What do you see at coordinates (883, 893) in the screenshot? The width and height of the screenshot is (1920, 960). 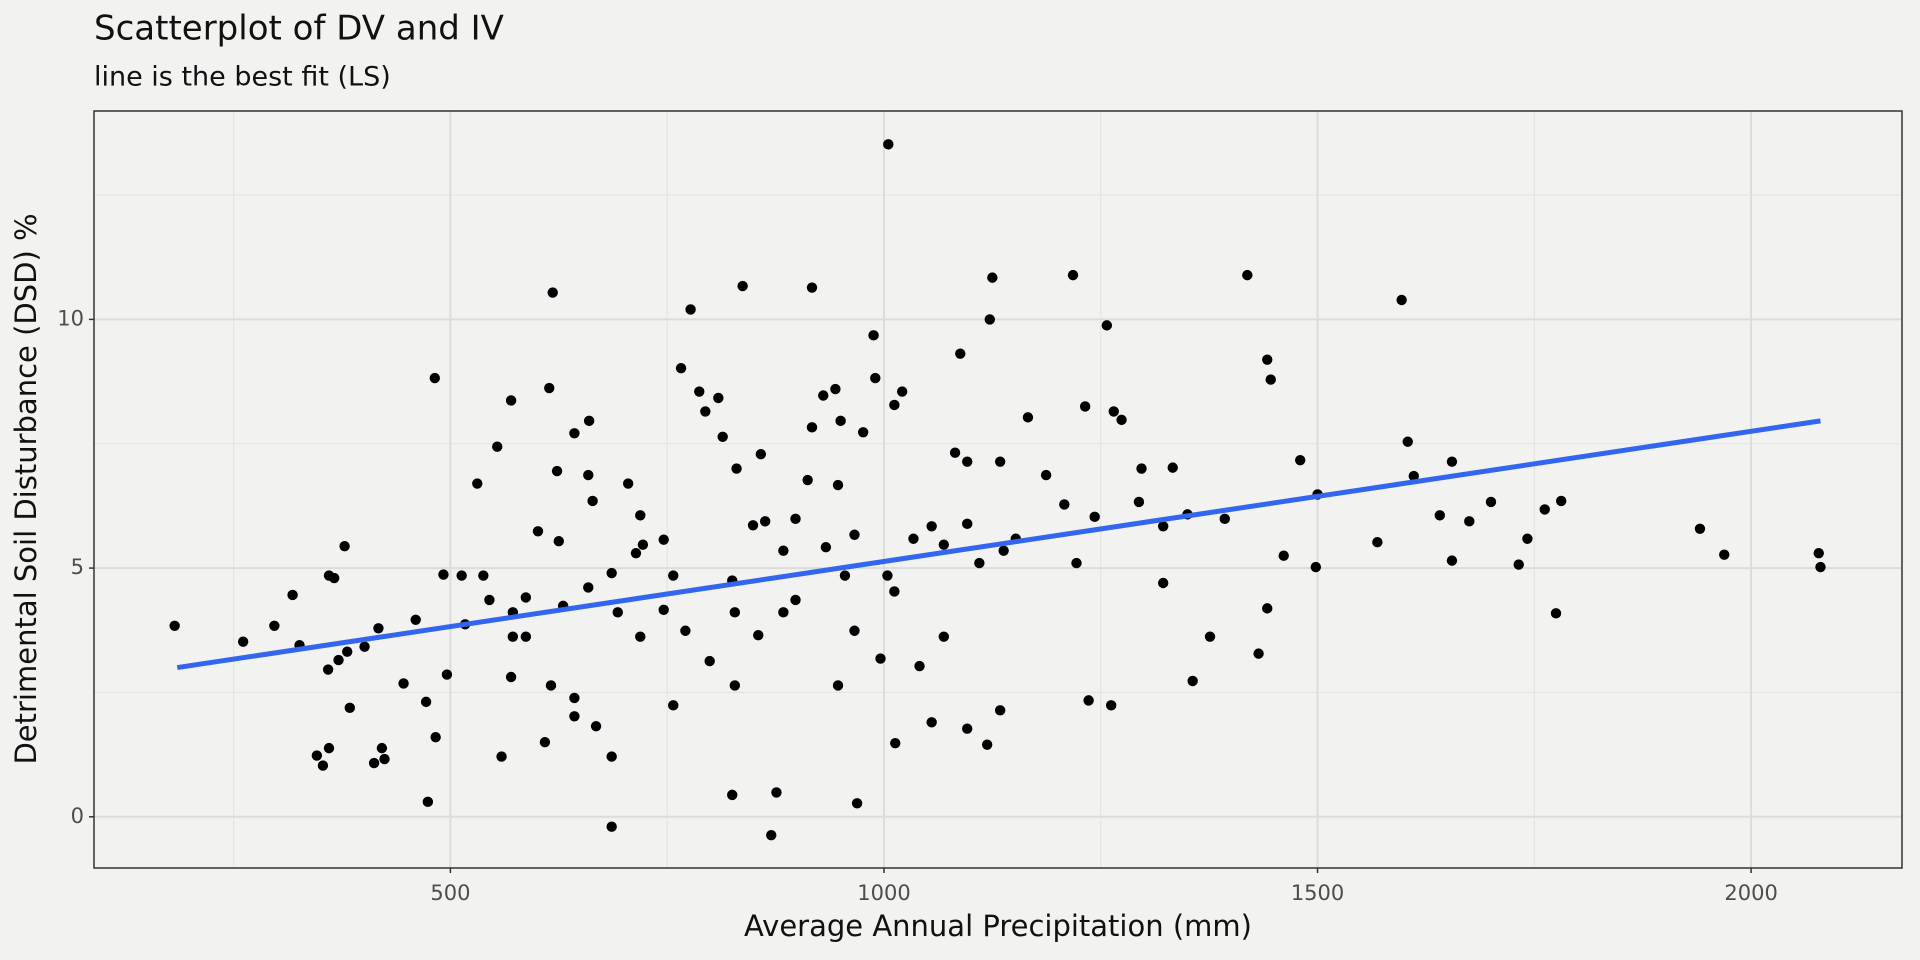 I see `x-tick-label: 1000` at bounding box center [883, 893].